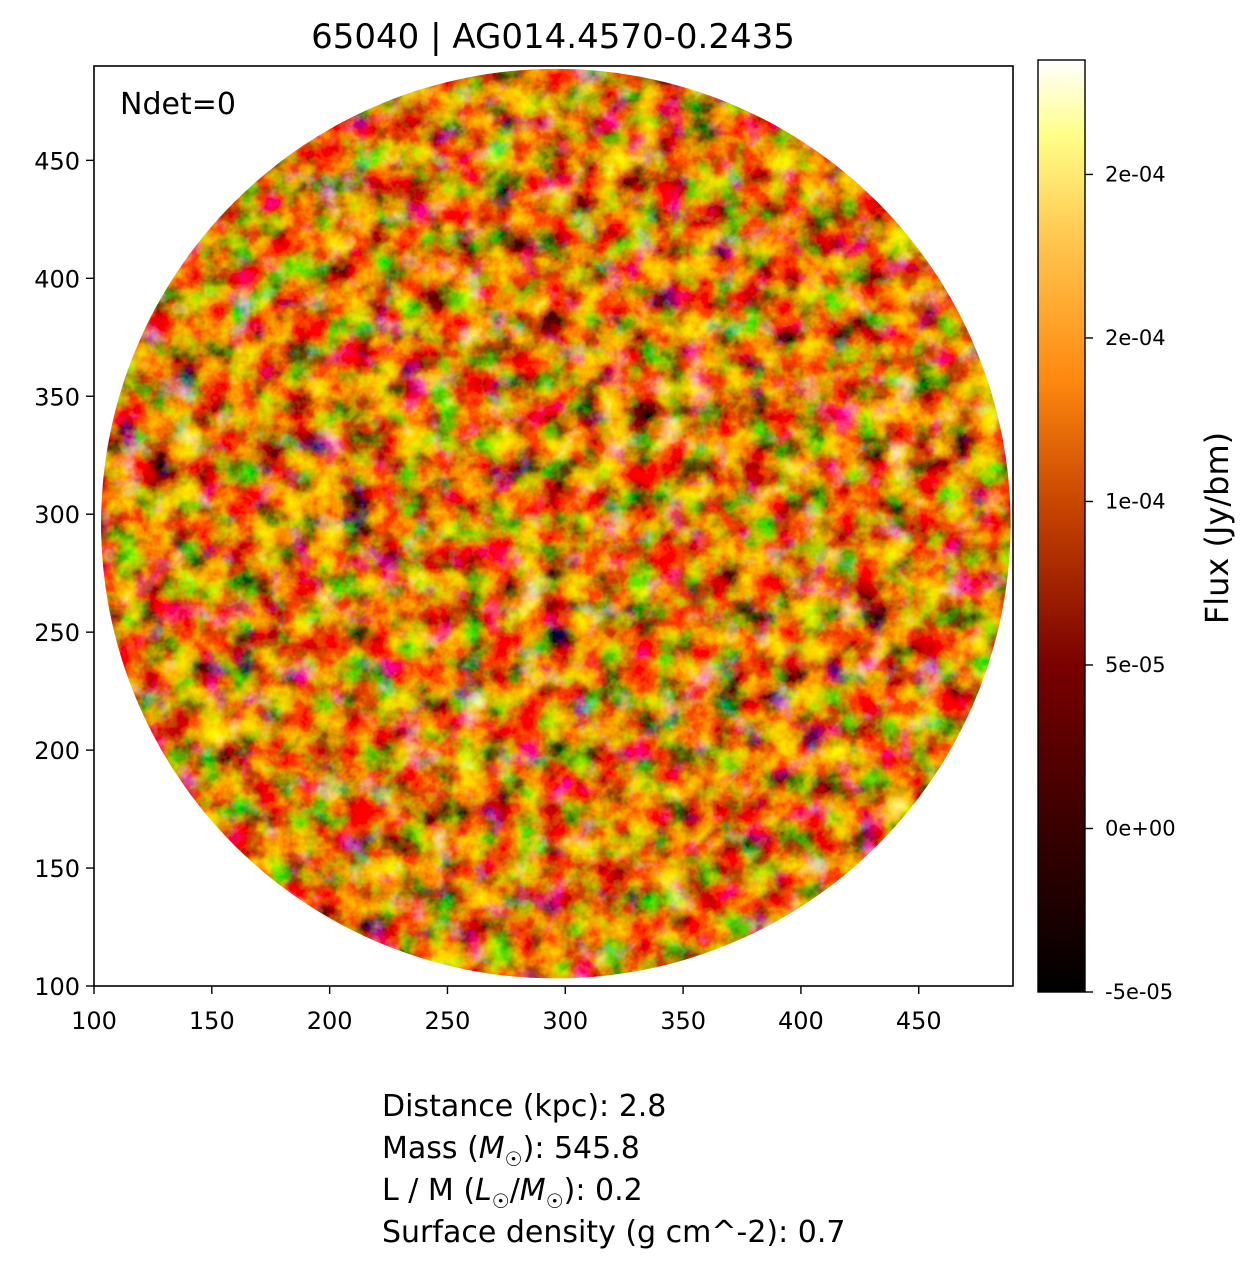 The width and height of the screenshot is (1257, 1267). I want to click on x-tick-label: 300, so click(565, 1021).